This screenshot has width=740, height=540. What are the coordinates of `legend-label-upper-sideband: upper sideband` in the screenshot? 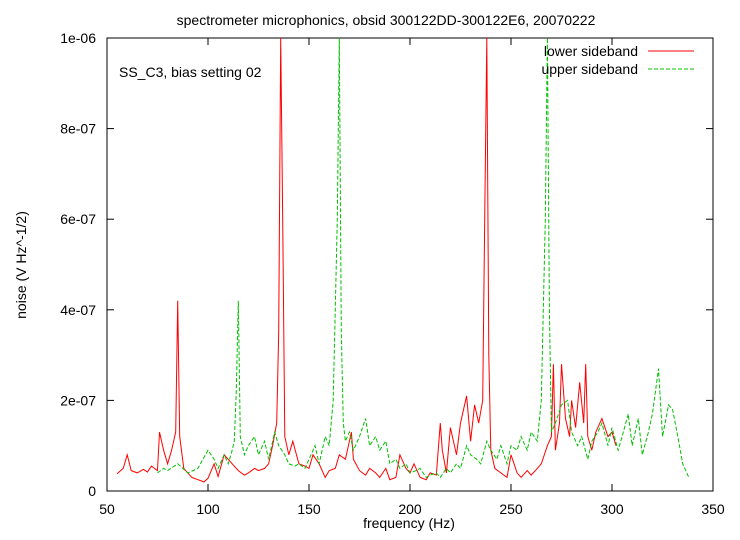 It's located at (589, 69).